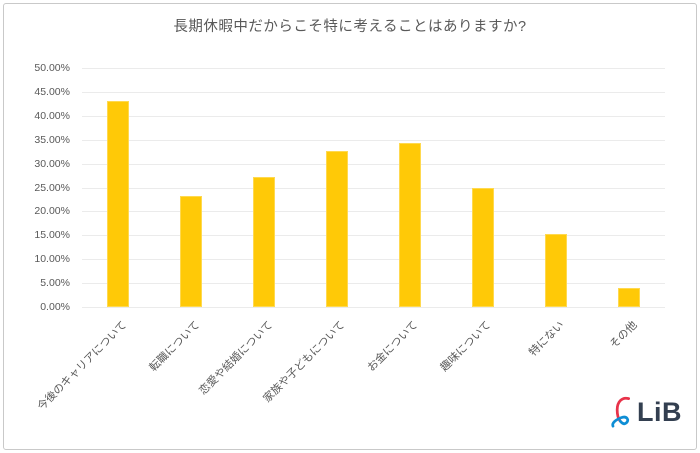  I want to click on y-tick-label: 5.00%, so click(55, 283).